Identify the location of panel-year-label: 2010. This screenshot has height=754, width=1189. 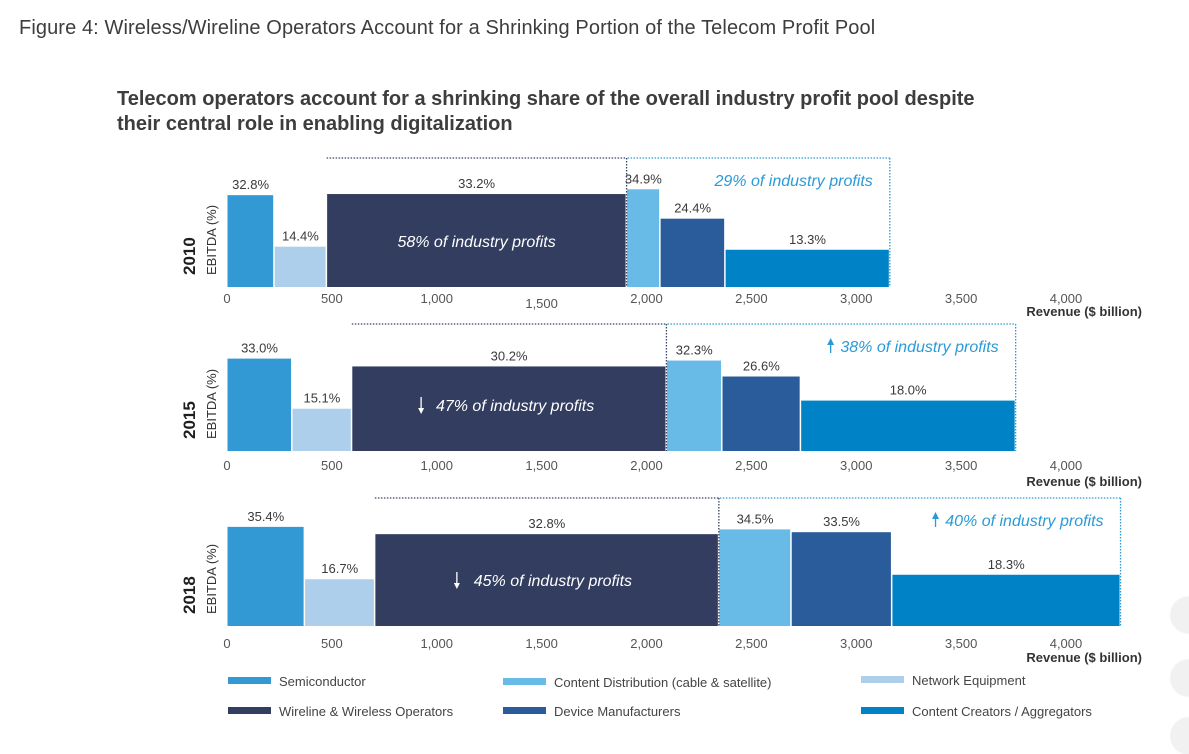
(189, 256).